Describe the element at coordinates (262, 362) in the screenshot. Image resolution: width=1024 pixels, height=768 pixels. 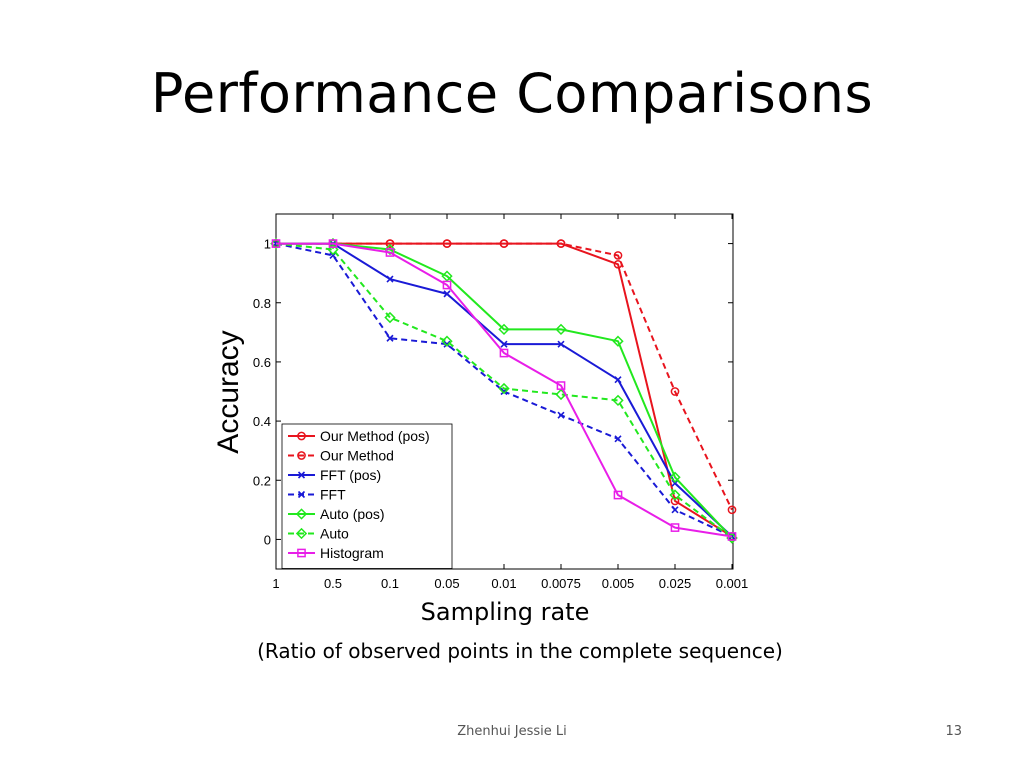
I see `y-tick-label: 0.6` at that location.